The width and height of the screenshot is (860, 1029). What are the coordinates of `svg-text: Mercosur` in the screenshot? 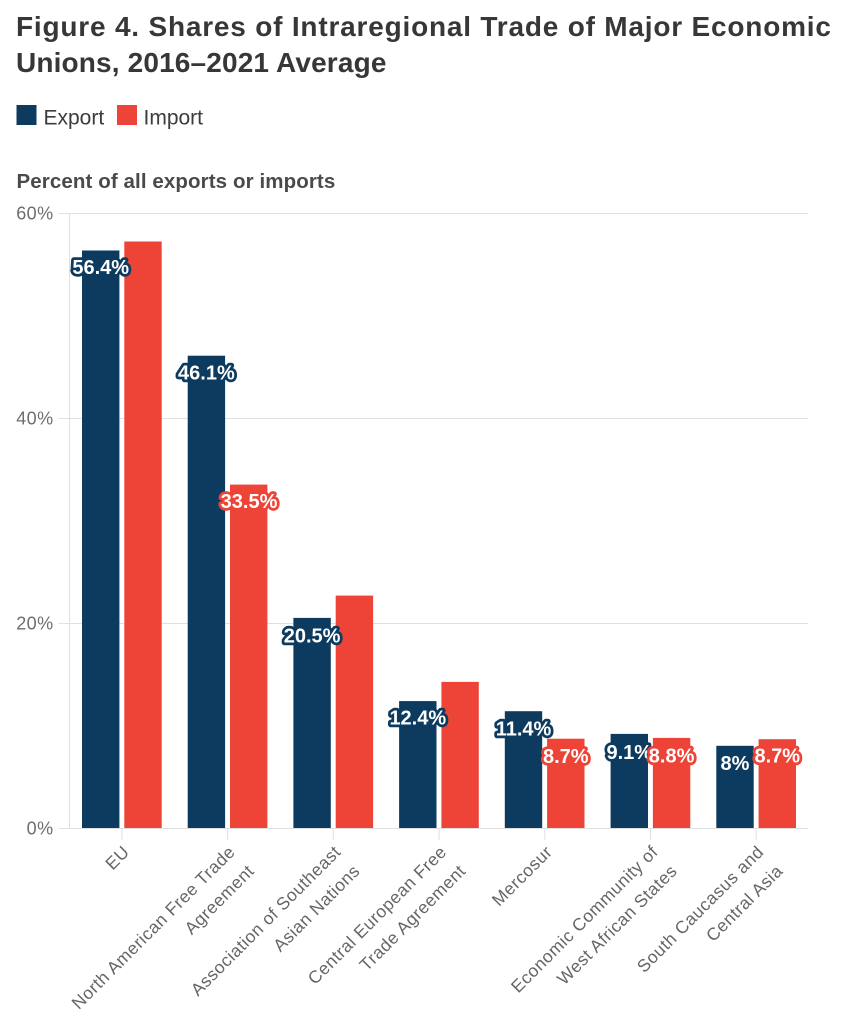 It's located at (522, 876).